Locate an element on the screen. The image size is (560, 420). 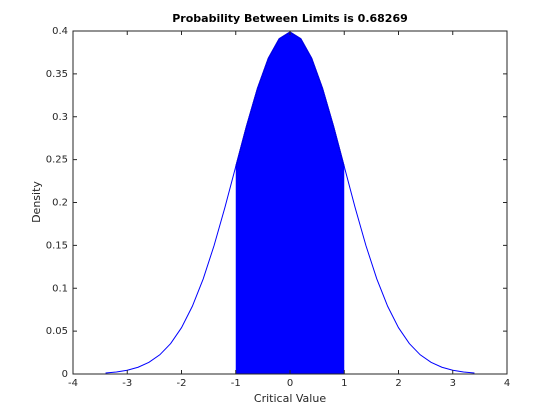
y-tick-label: 0.3 is located at coordinates (60, 117).